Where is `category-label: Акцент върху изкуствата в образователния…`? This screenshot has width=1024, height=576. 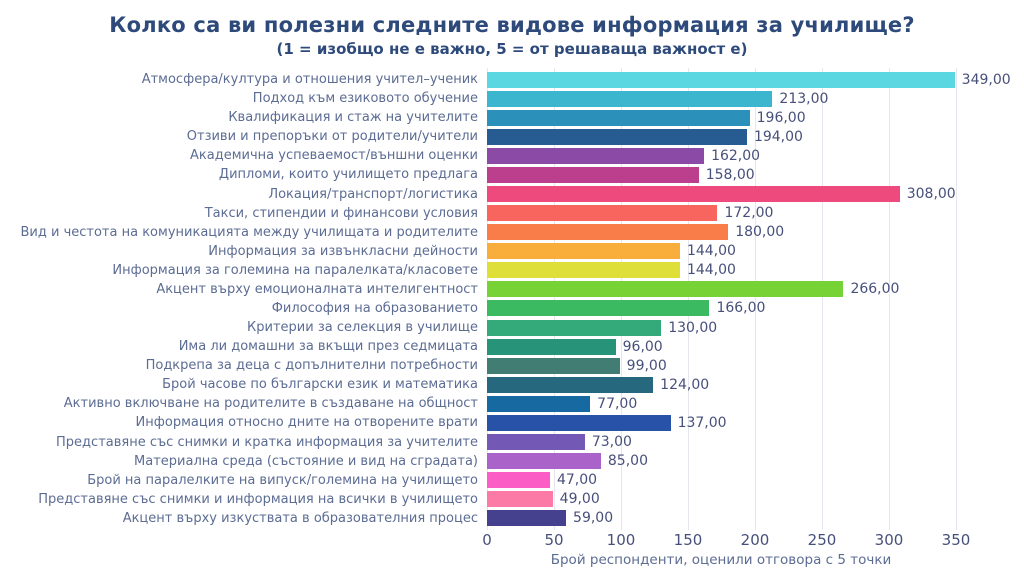
category-label: Акцент върху изкуствата в образователния… is located at coordinates (300, 518).